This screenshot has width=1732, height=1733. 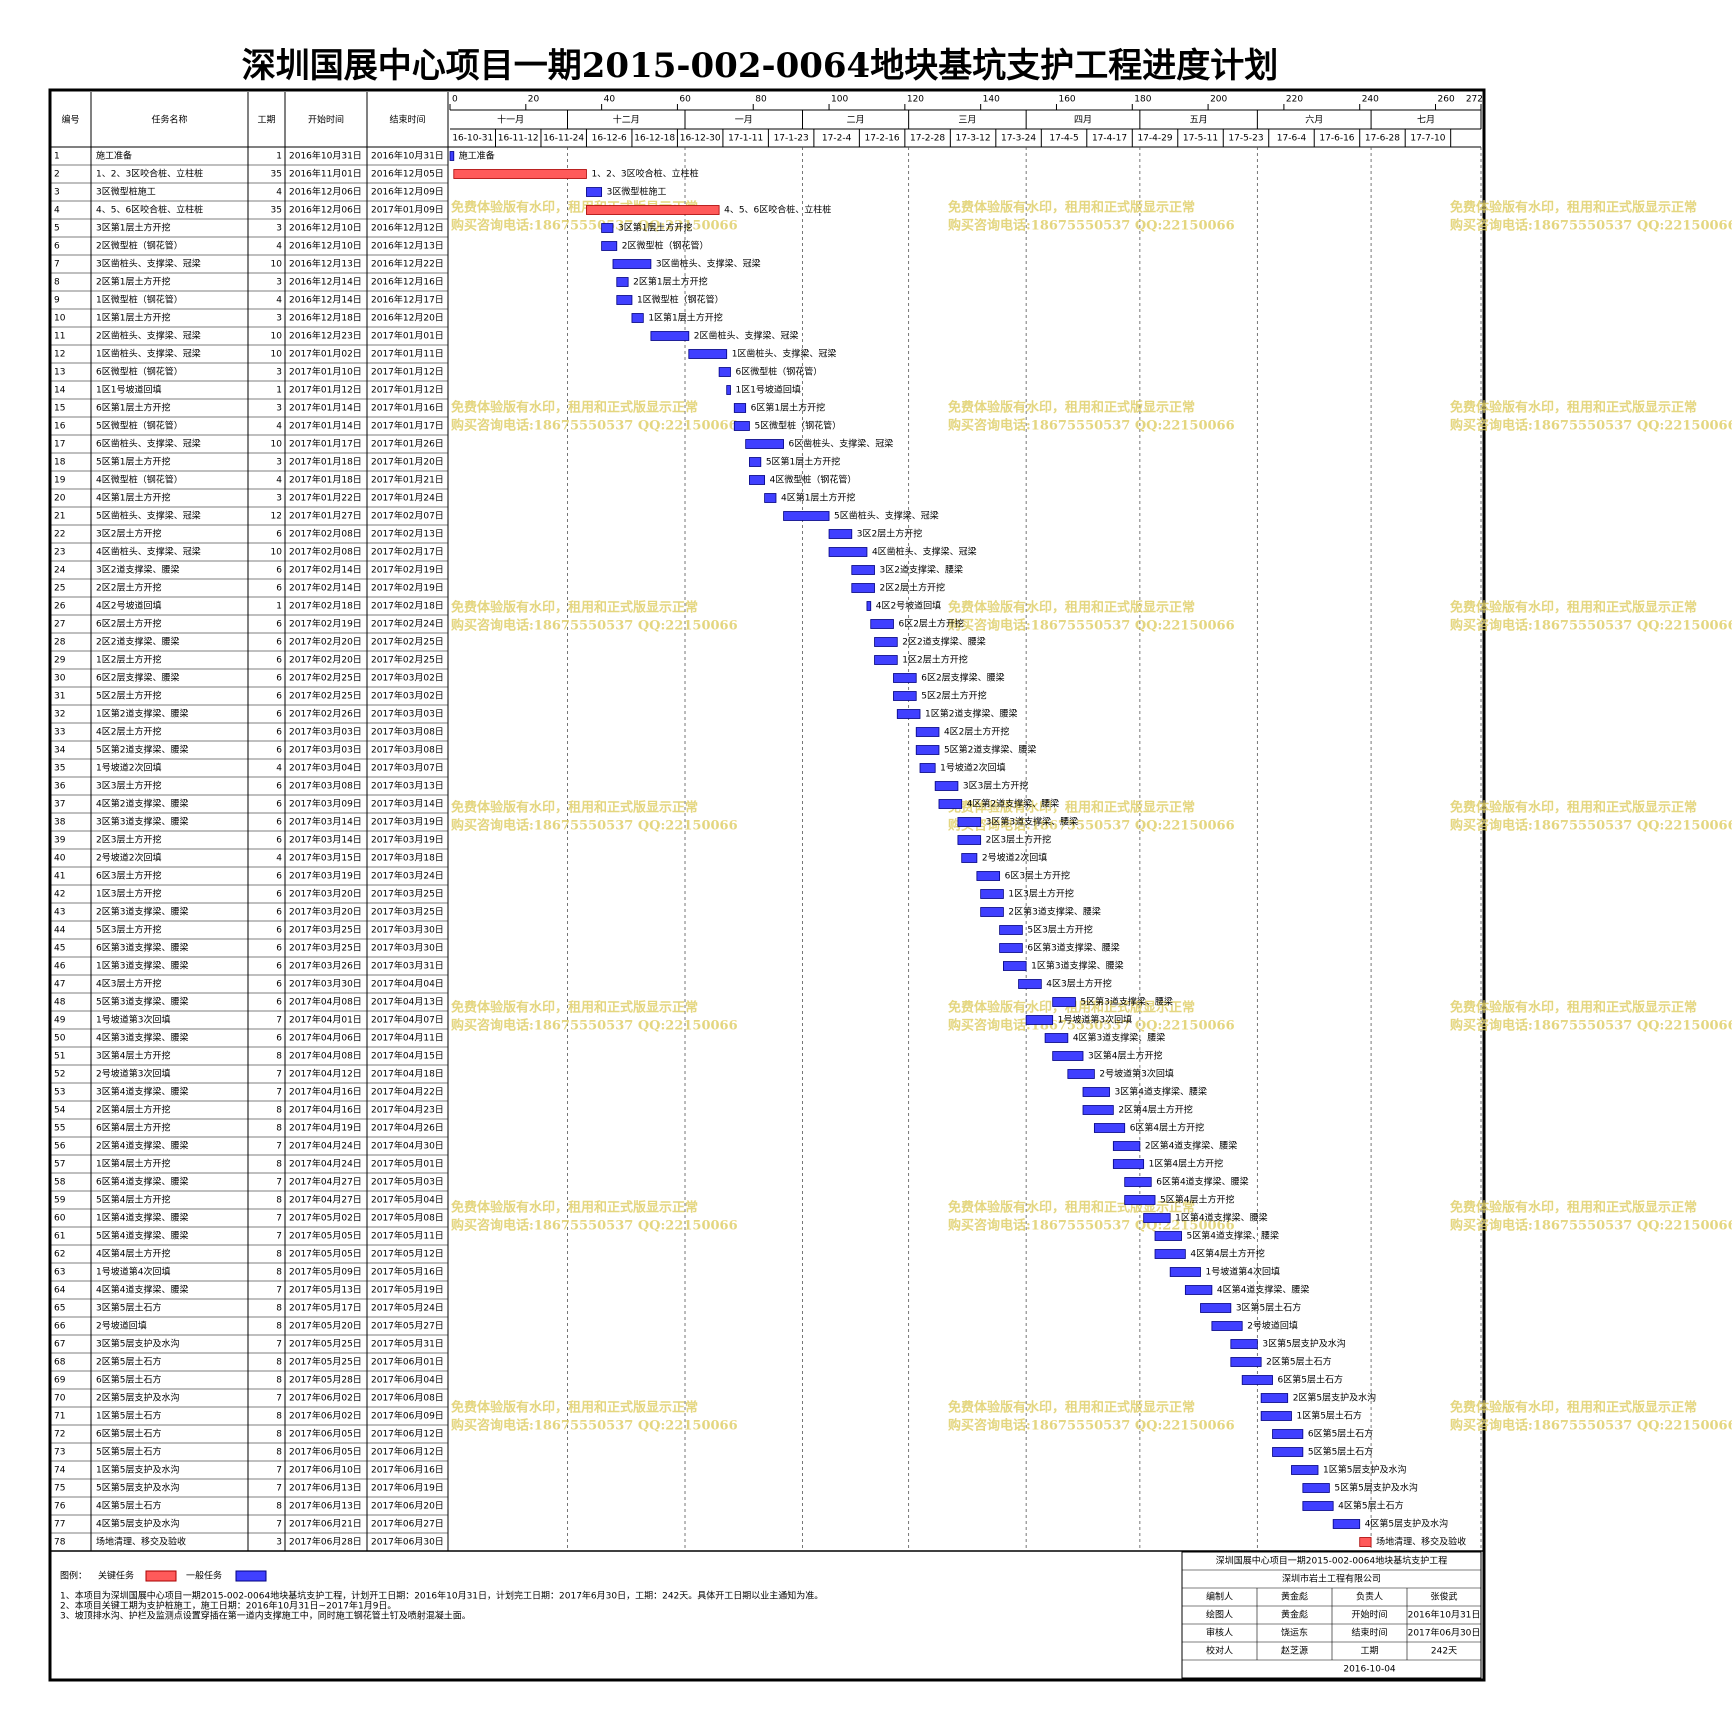 I want to click on bar-label: 3区第3道支撑梁、腰梁, so click(x=1032, y=822).